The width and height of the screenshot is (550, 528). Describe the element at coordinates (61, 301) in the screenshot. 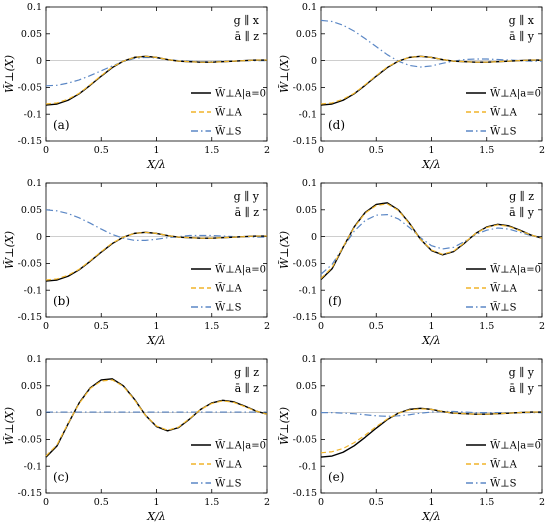

I see `panel-tag: (b)` at that location.